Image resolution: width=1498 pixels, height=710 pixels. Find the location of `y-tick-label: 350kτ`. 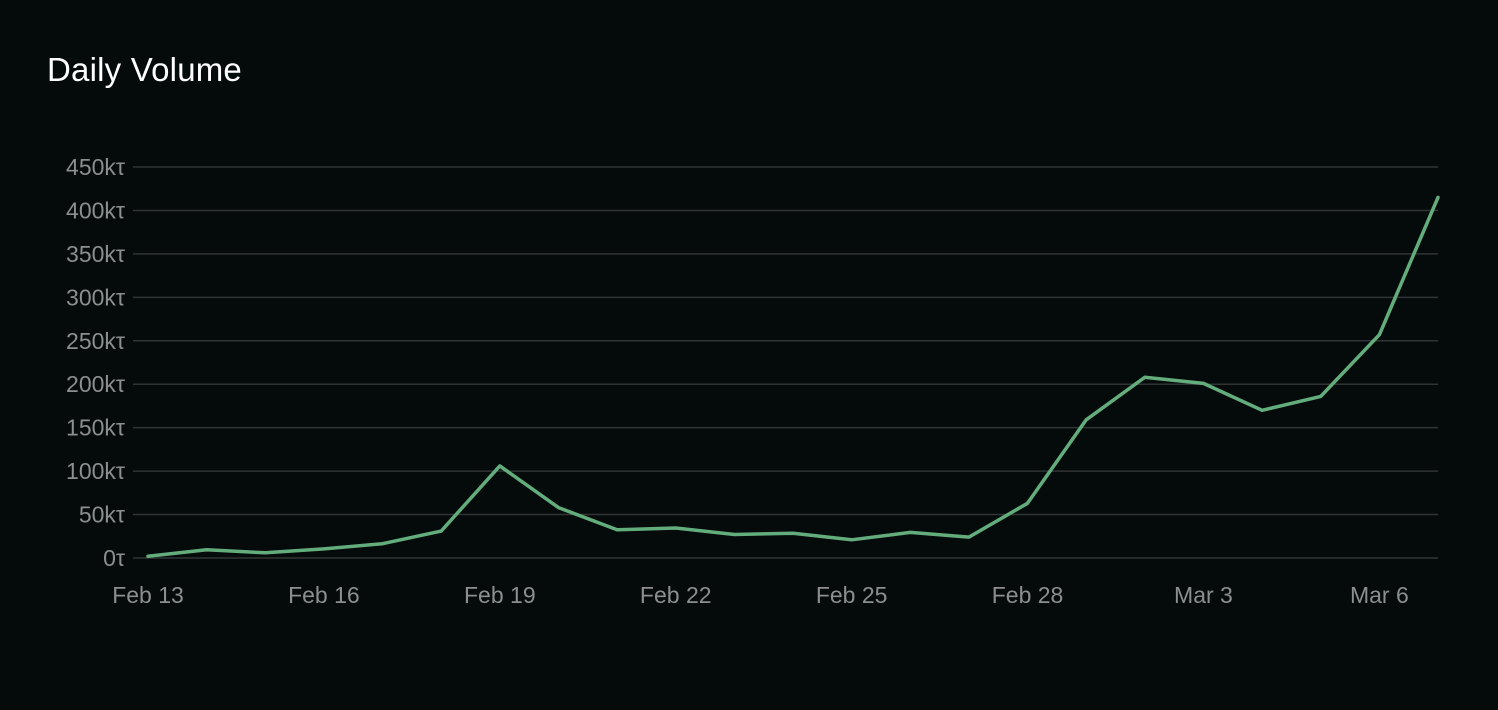

y-tick-label: 350kτ is located at coordinates (95, 254).